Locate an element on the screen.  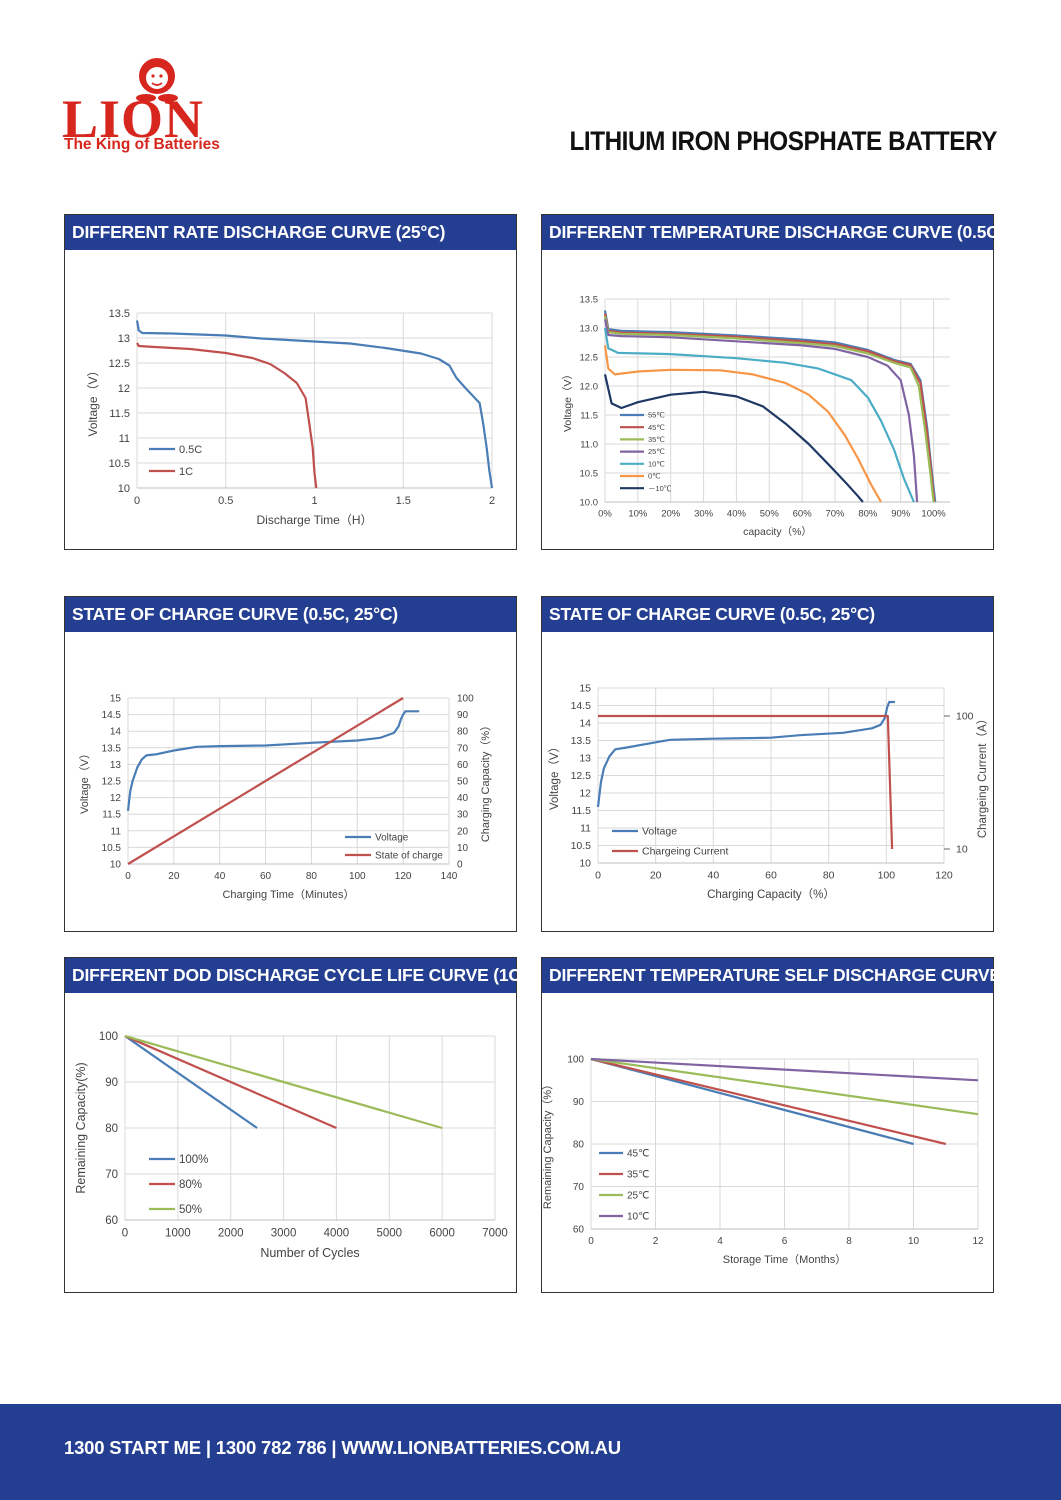
y2-axis-title: Chargeing Current（A） is located at coordinates (982, 775).